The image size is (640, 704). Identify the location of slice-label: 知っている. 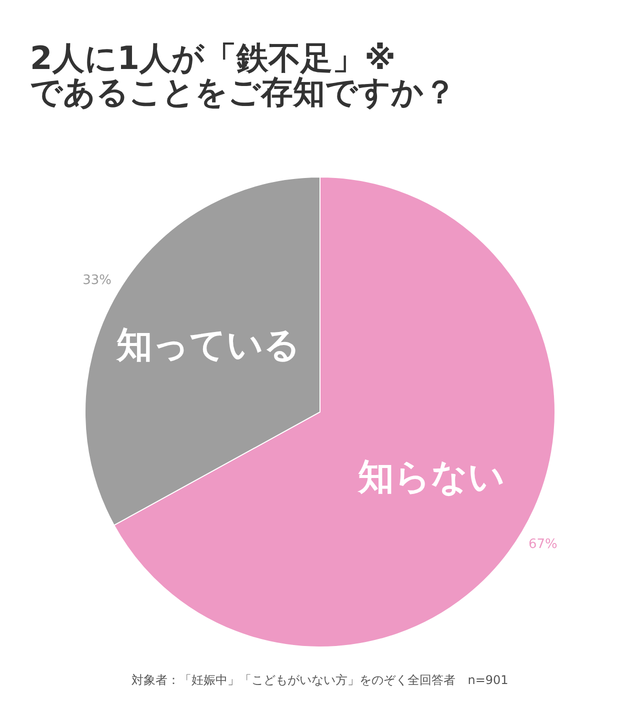
(208, 345).